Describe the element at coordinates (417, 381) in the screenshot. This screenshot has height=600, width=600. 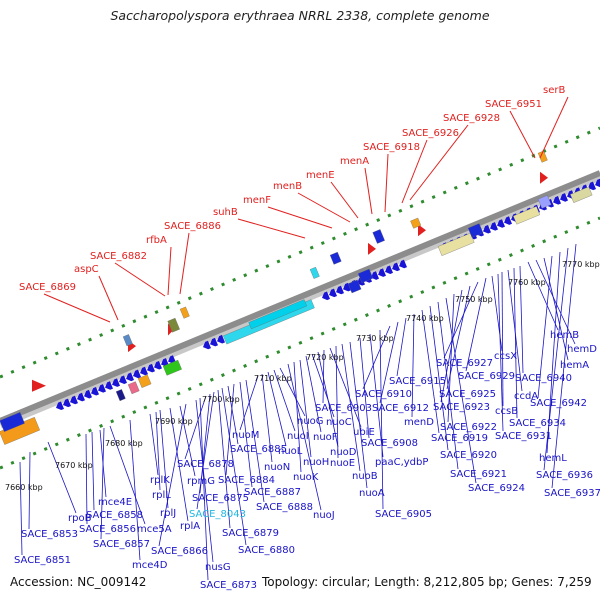
I see `gene-label-lower: SACE_6915` at that location.